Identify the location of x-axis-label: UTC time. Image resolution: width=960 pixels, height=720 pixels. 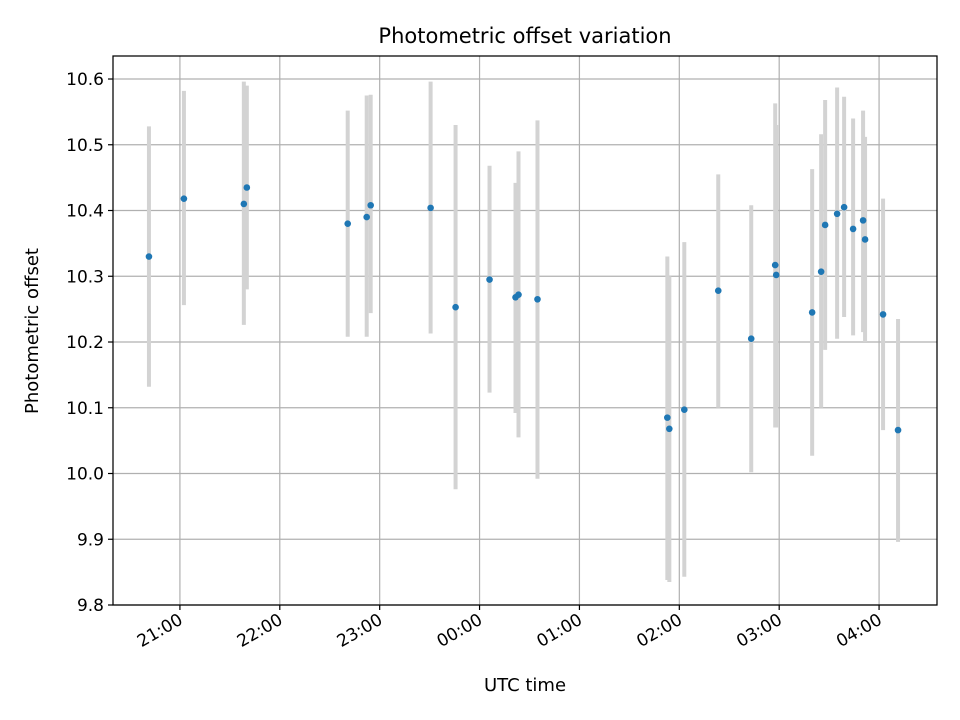
(525, 685).